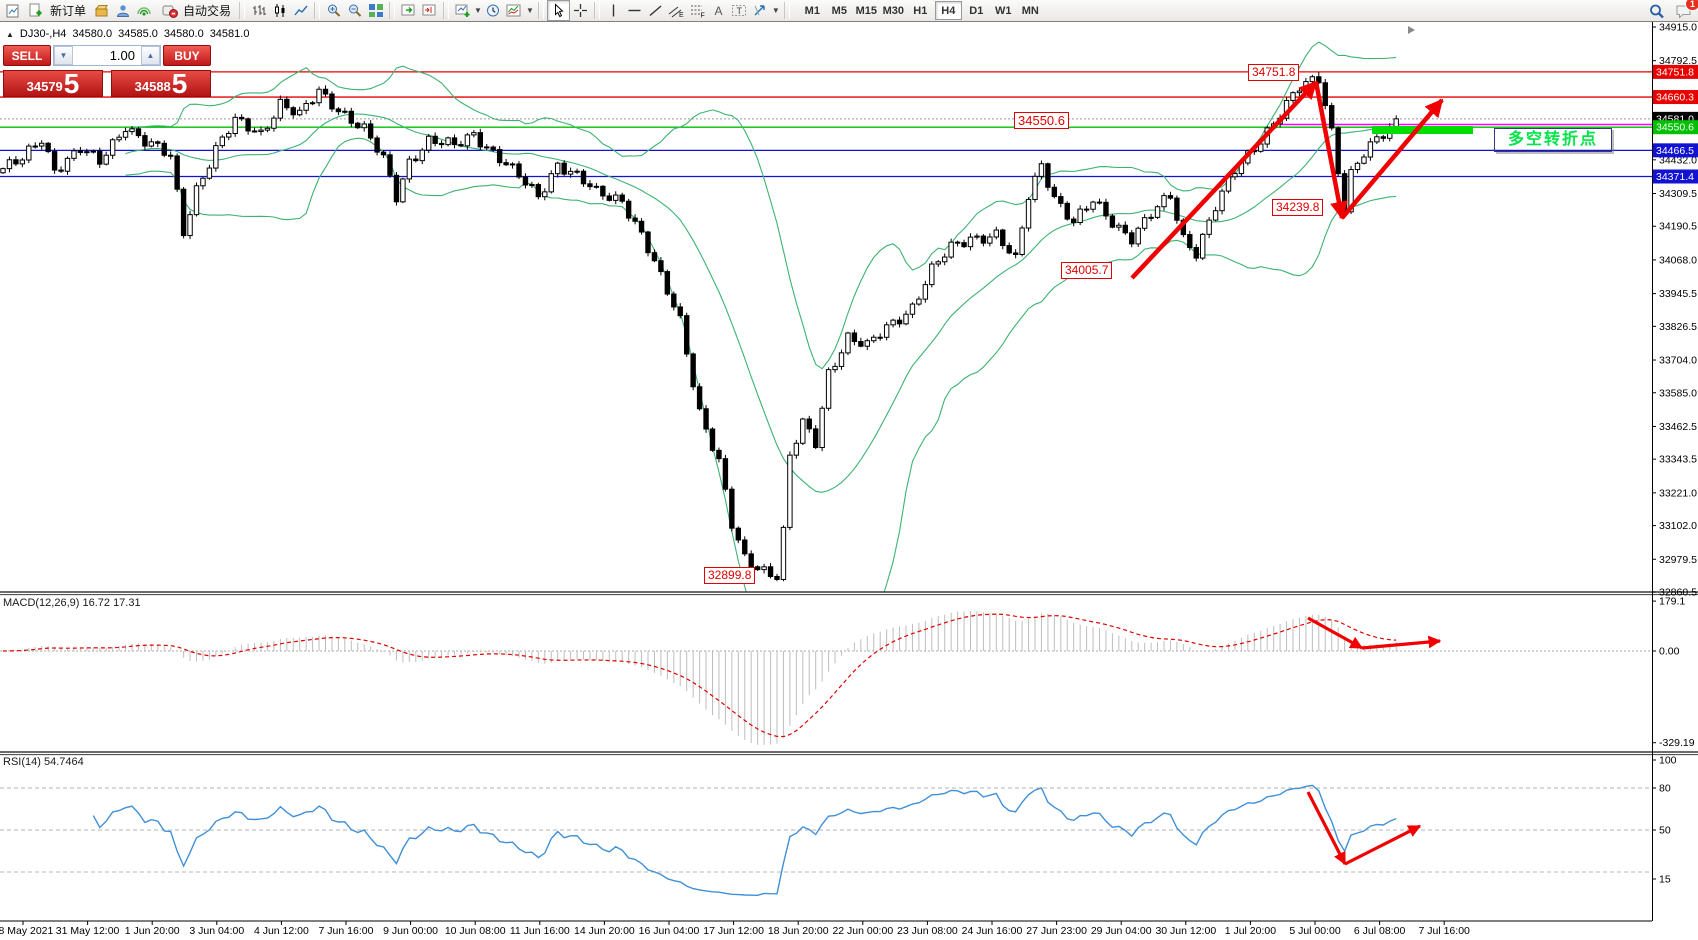 The height and width of the screenshot is (940, 1698). Describe the element at coordinates (101, 10) in the screenshot. I see `market-watch-icon` at that location.